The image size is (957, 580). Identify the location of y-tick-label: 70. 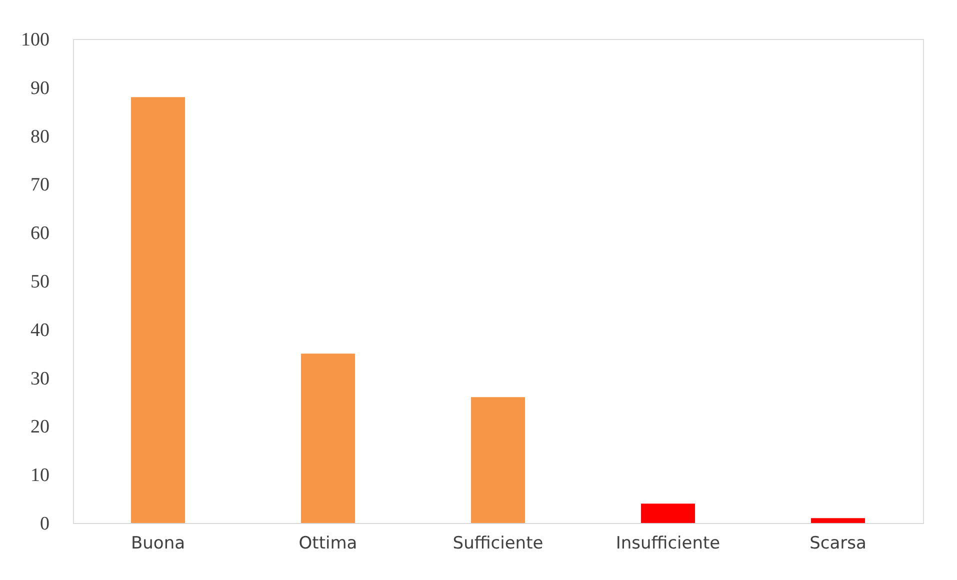
(40, 185).